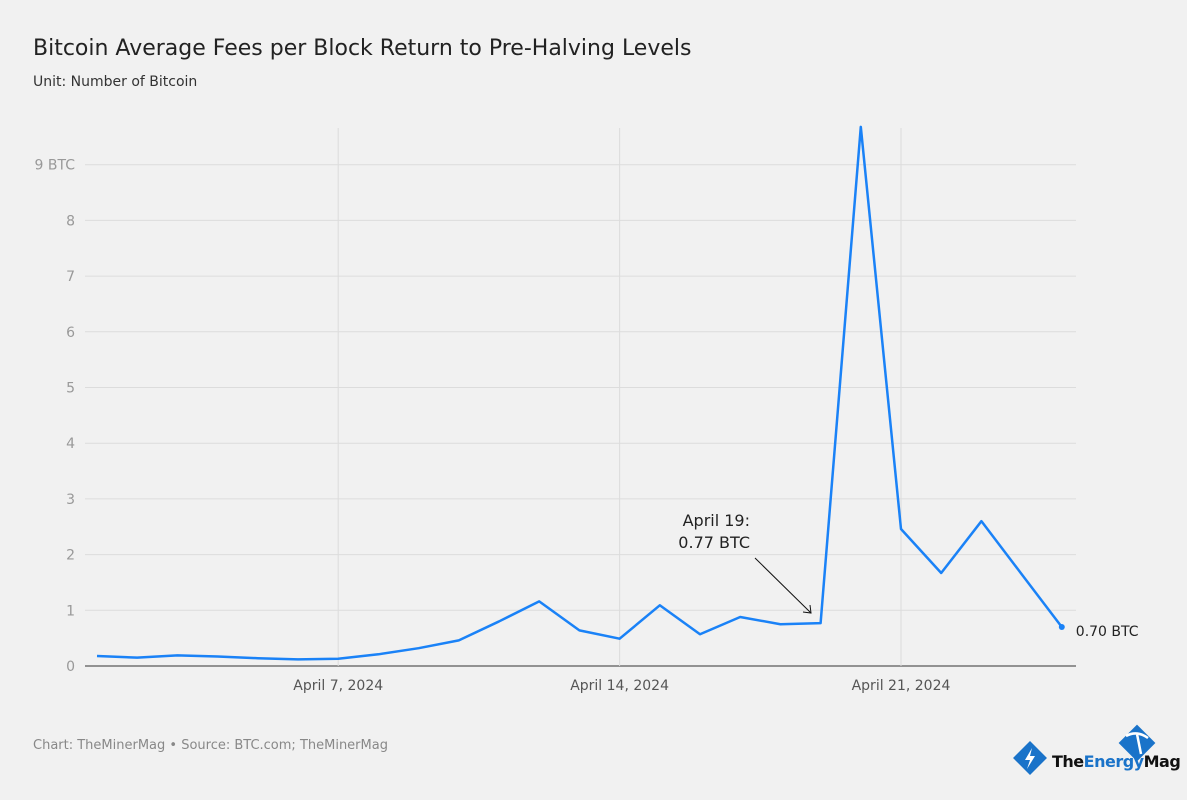  Describe the element at coordinates (901, 686) in the screenshot. I see `x-tick-label: April 21, 2024` at that location.